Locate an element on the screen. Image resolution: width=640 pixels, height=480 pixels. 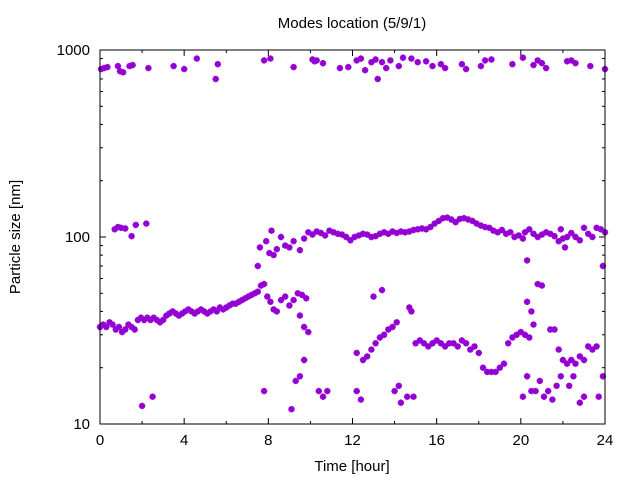
x-tick-label: 16 is located at coordinates (436, 440).